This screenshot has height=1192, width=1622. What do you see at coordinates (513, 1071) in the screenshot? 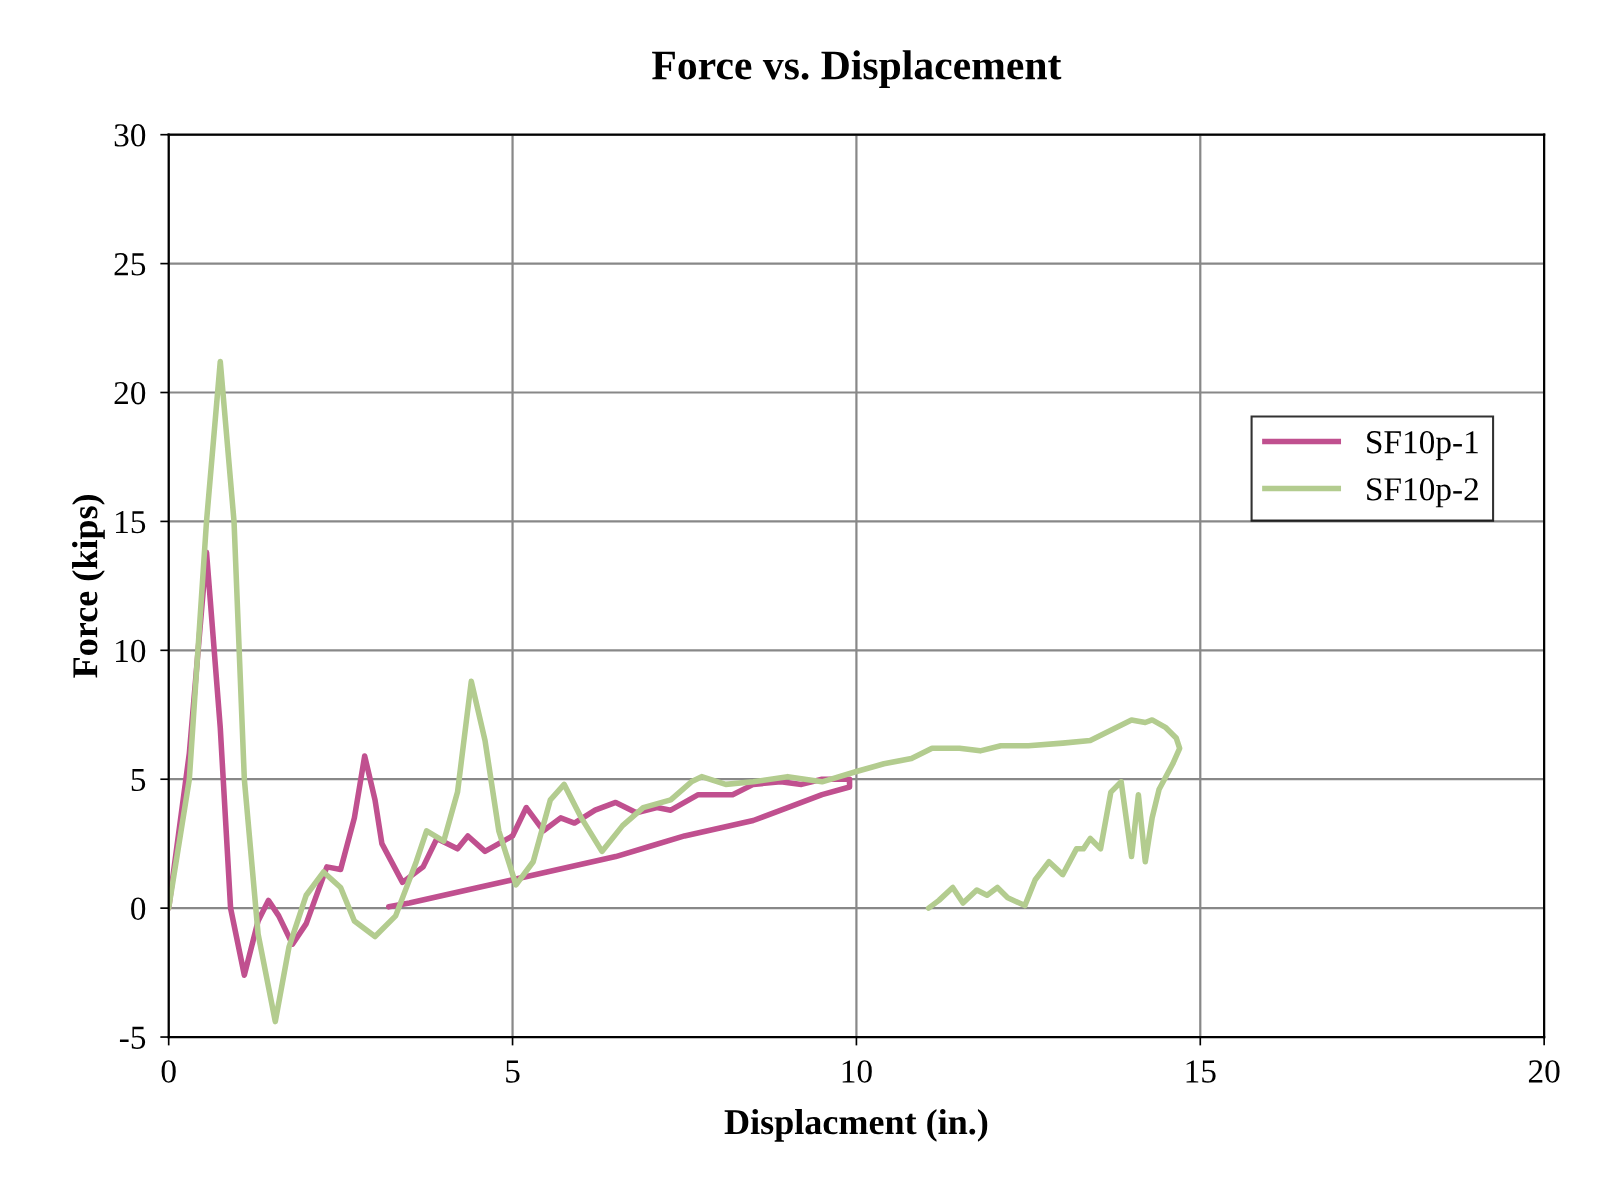
I see `x-tick-label: 5` at bounding box center [513, 1071].